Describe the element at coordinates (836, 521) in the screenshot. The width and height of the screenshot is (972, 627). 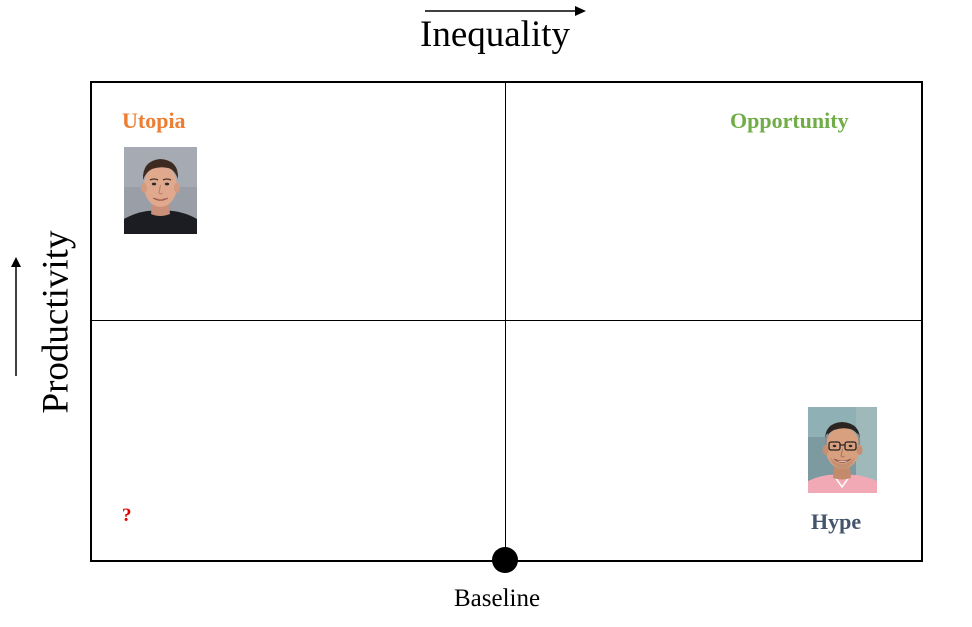
I see `quadrant-label-hype: Hype` at that location.